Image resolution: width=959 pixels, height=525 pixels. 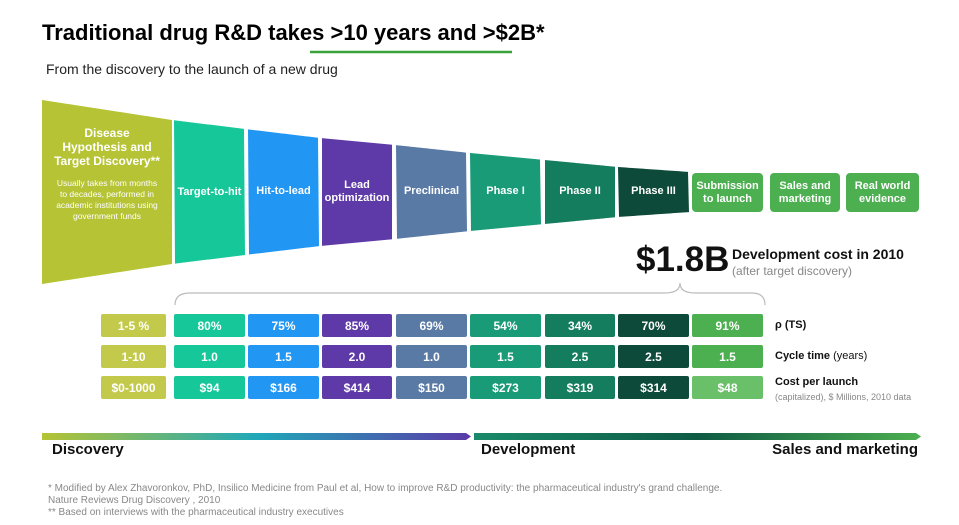 I want to click on table-cell: $166, so click(x=283, y=387).